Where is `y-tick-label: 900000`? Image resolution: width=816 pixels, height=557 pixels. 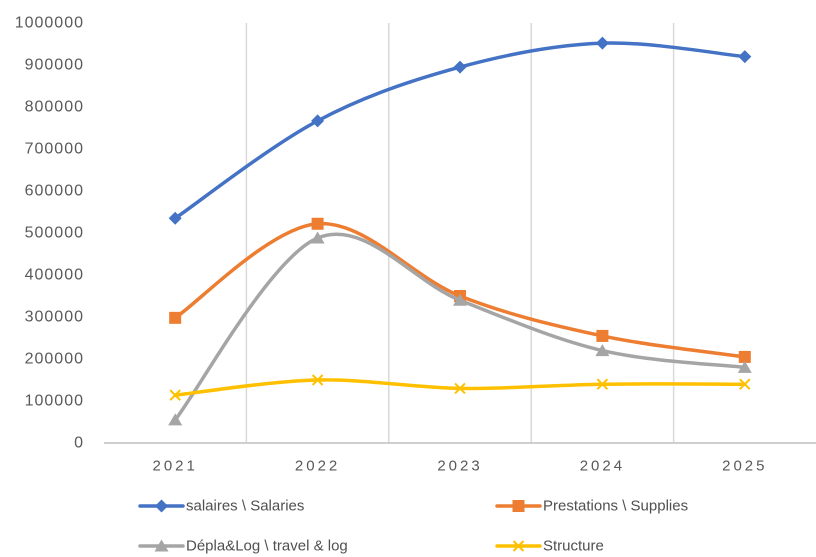
y-tick-label: 900000 is located at coordinates (54, 65).